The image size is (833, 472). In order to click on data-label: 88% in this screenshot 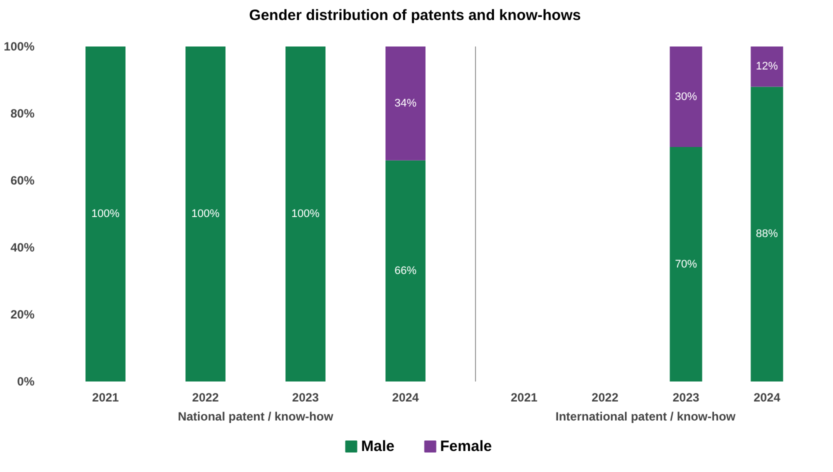, I will do `click(767, 234)`.